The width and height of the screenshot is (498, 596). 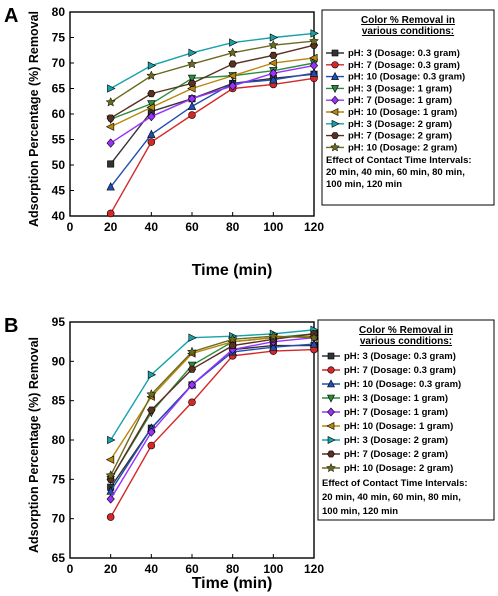 What do you see at coordinates (360, 511) in the screenshot?
I see `legend-note: 100 min, 120 min` at bounding box center [360, 511].